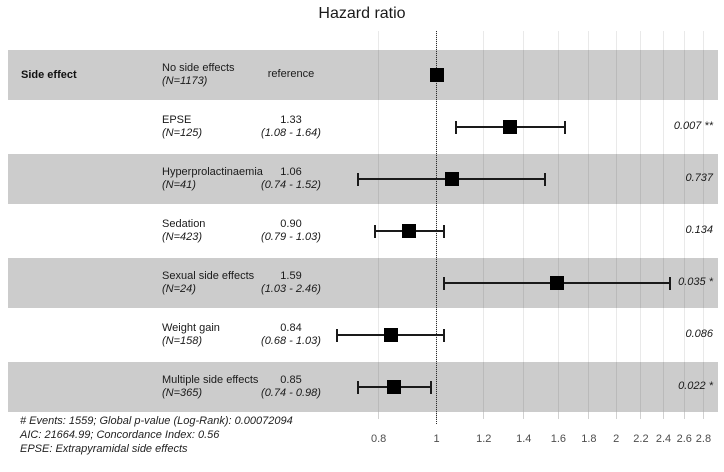  Describe the element at coordinates (693, 126) in the screenshot. I see `row-pvalue: 0.007 **` at that location.